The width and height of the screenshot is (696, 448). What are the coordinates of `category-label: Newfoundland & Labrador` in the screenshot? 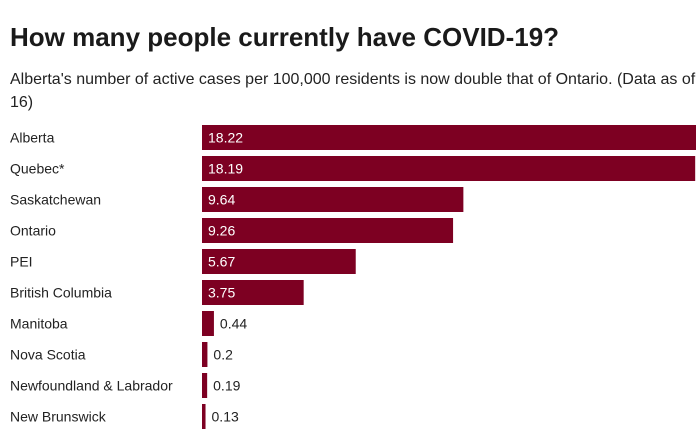 It's located at (91, 386).